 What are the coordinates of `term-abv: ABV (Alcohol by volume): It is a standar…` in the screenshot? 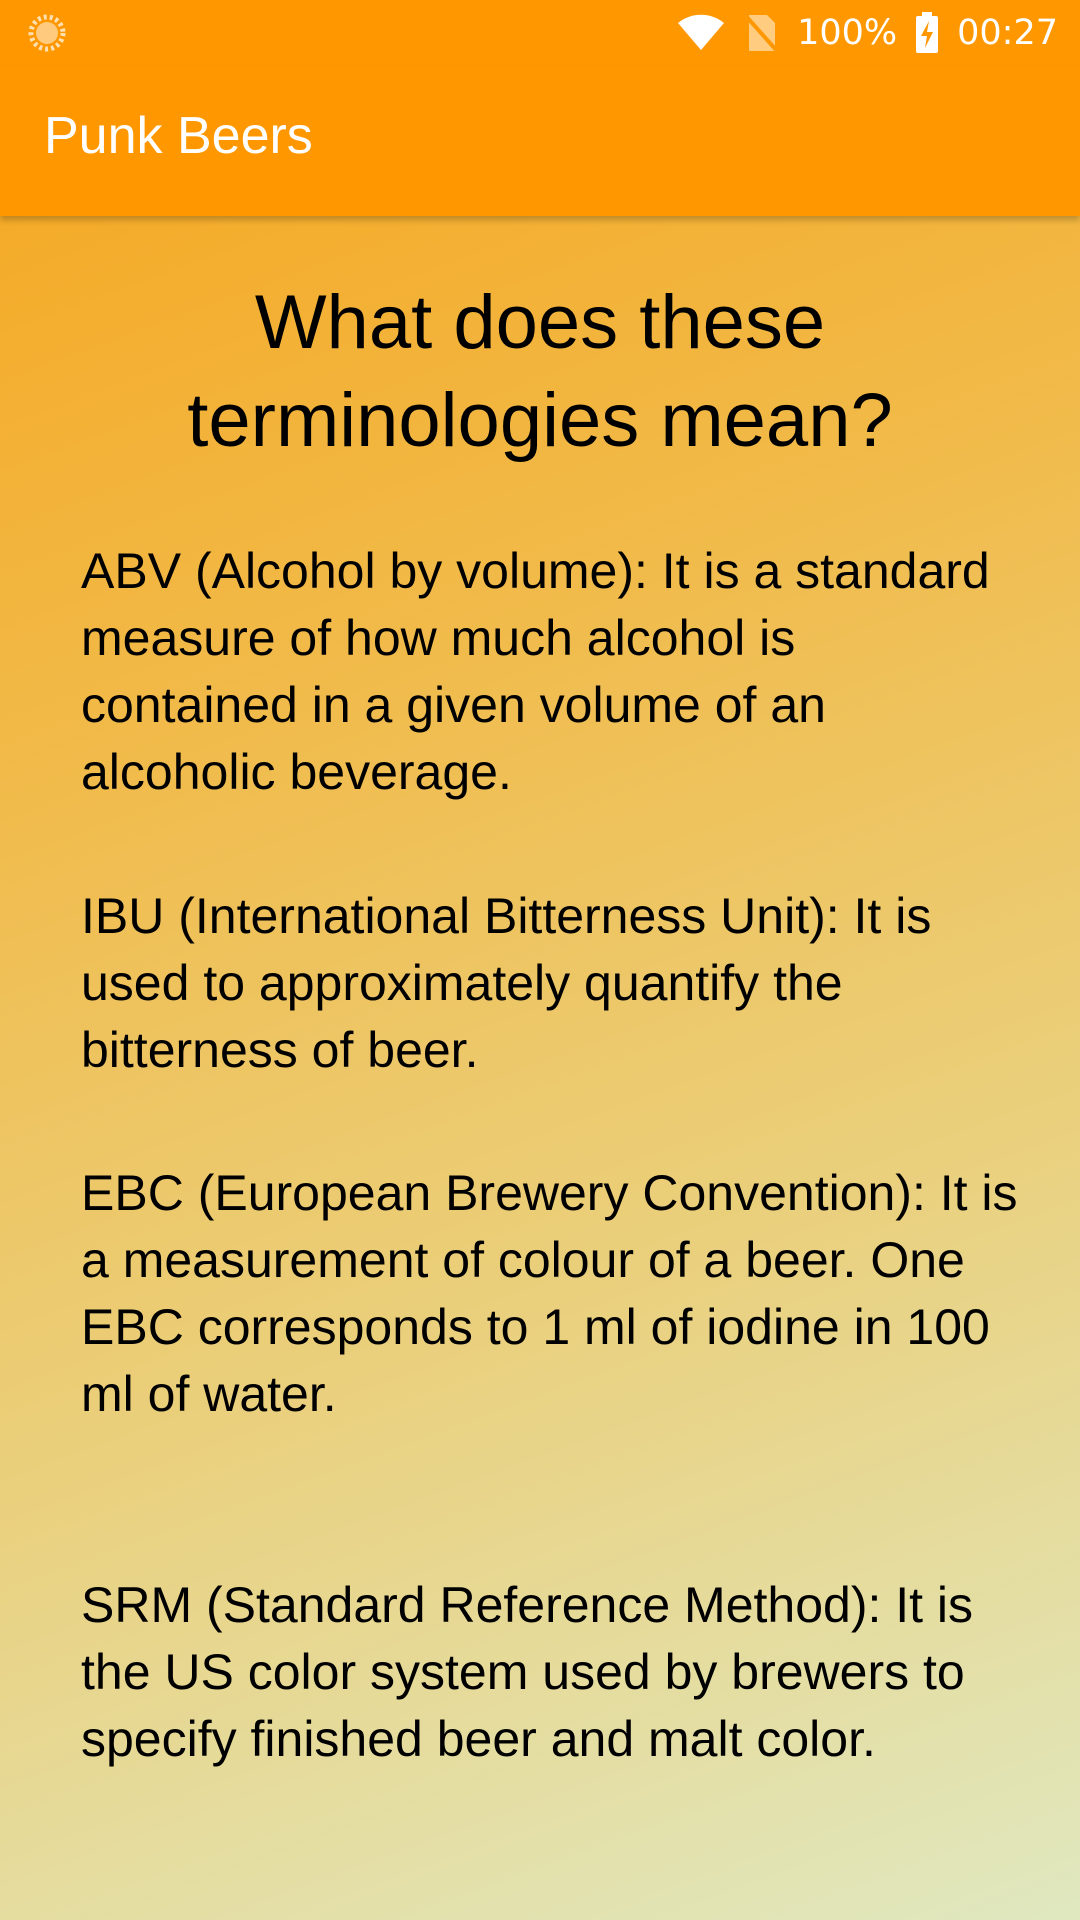 It's located at (535, 671).